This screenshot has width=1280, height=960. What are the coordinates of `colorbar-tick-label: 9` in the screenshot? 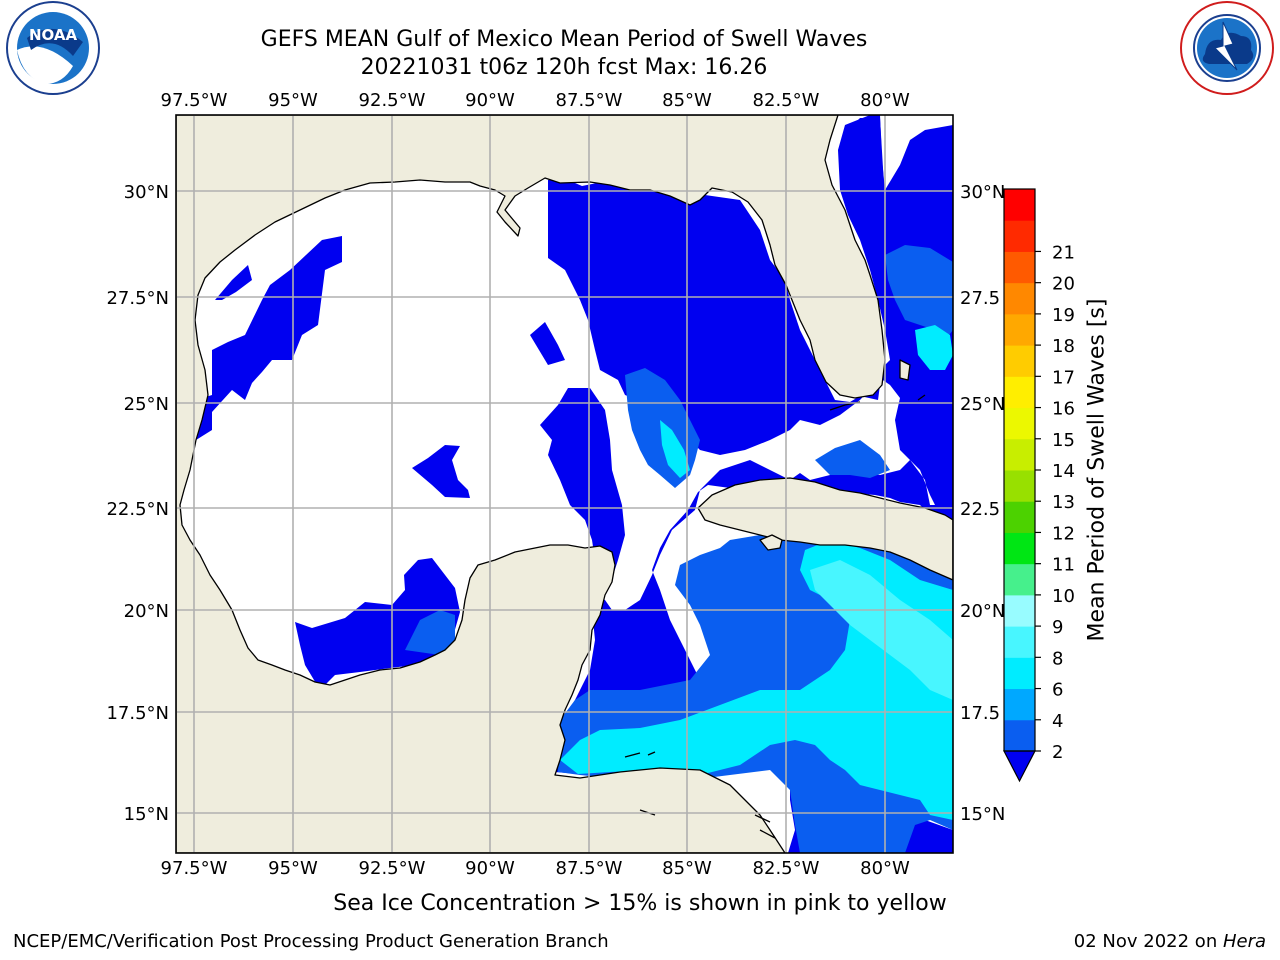 It's located at (1057, 627).